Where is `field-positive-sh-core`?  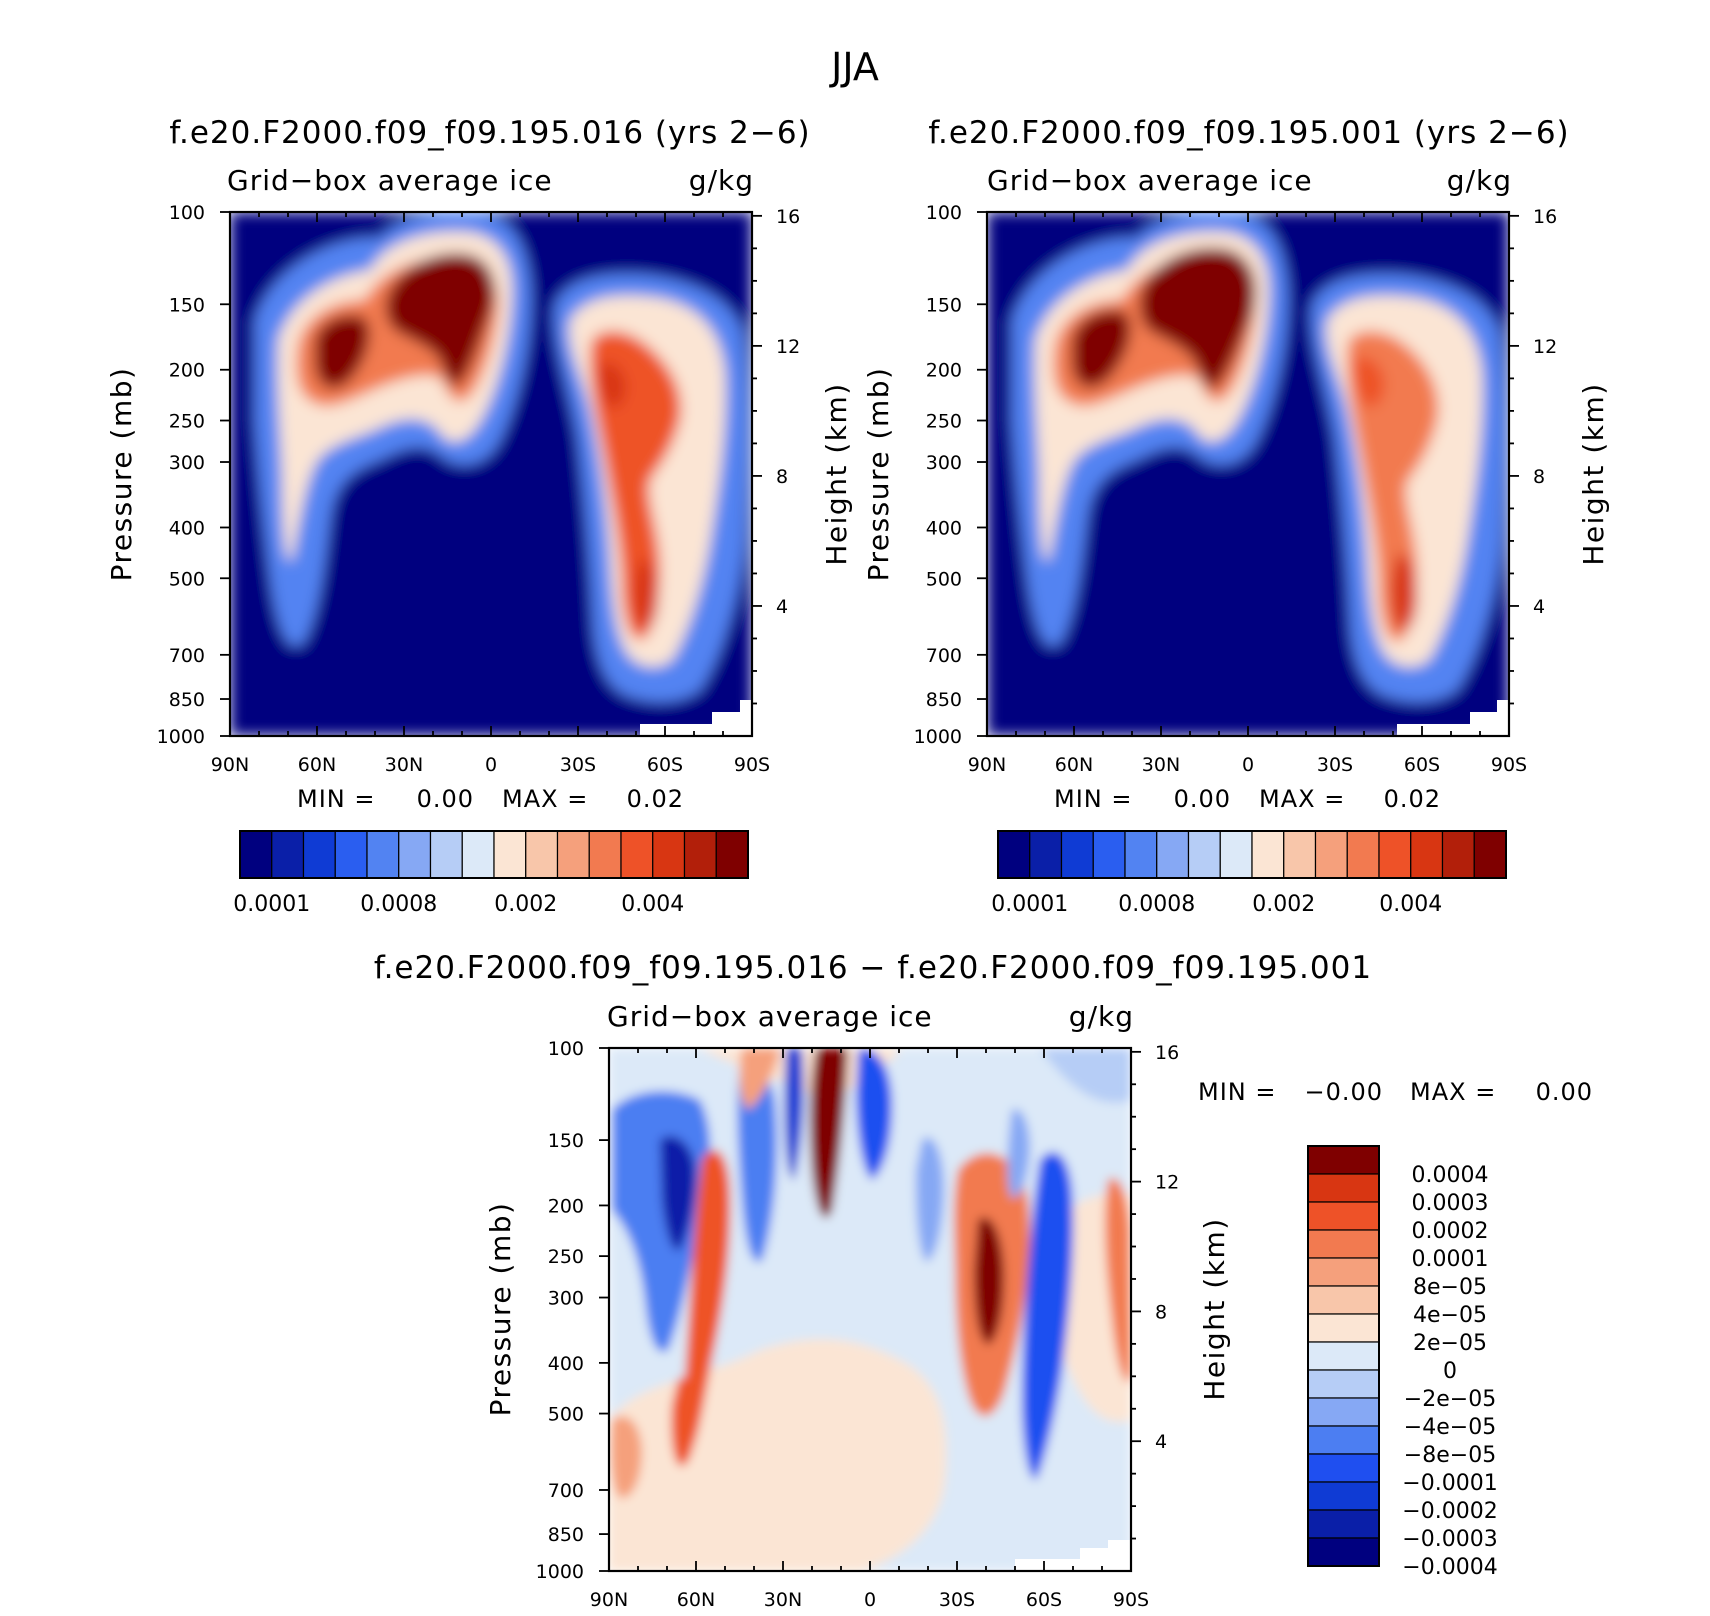
field-positive-sh-core is located at coordinates (989, 1281).